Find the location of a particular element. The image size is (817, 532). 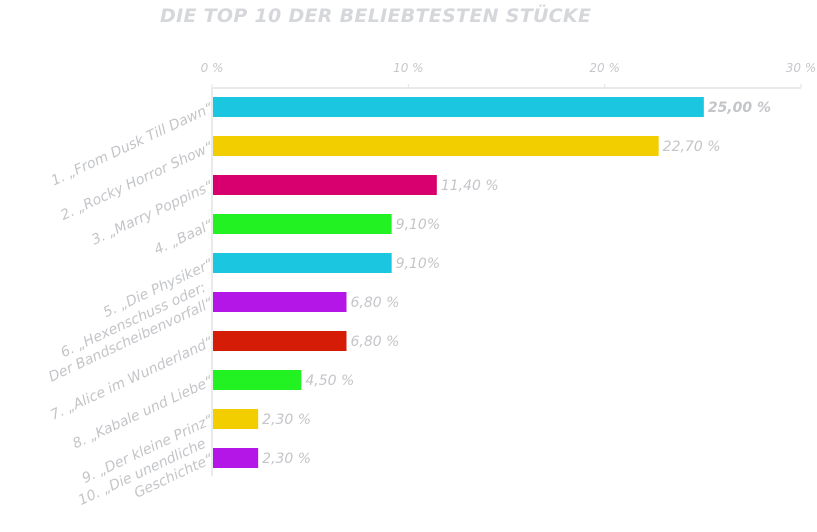

chart-title: DIE TOP 10 DER BELIEBTESTEN STÜCKE is located at coordinates (375, 15).